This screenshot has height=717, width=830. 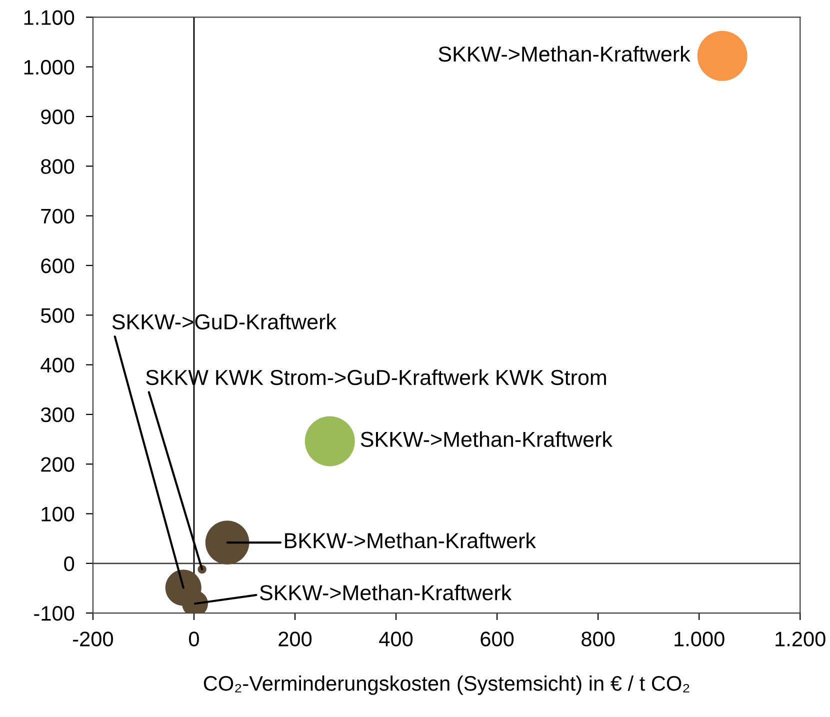 What do you see at coordinates (57, 464) in the screenshot?
I see `y-tick-label: 200` at bounding box center [57, 464].